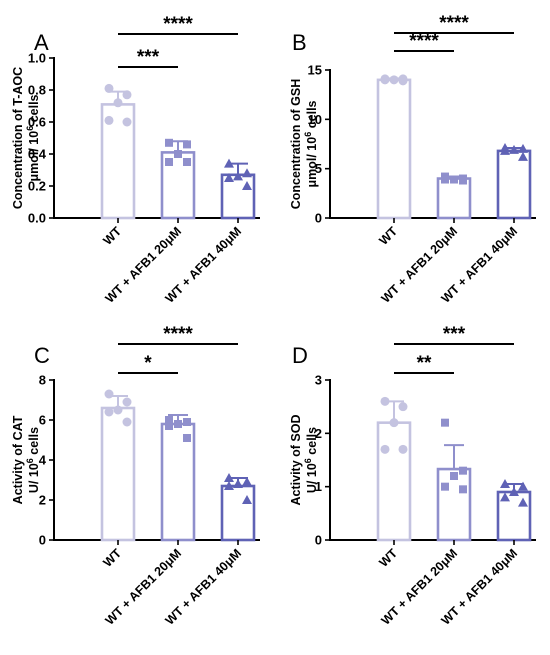 This screenshot has height=655, width=550. What do you see at coordinates (42, 355) in the screenshot?
I see `panel-label: C` at bounding box center [42, 355].